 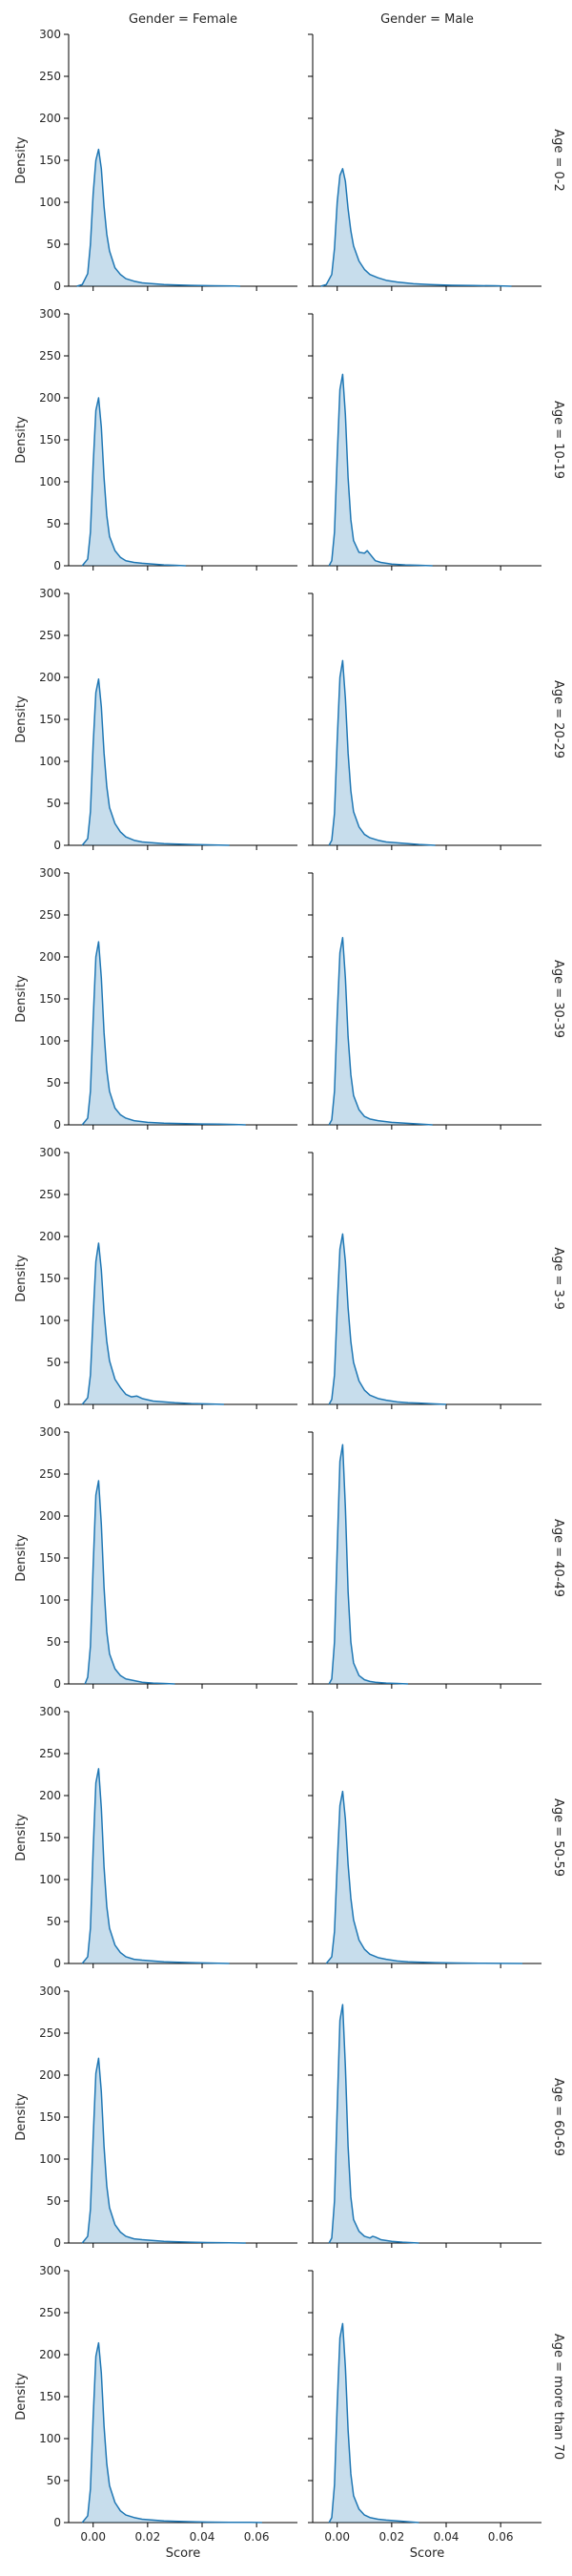 I want to click on row-title: Age = 50-59, so click(x=558, y=1837).